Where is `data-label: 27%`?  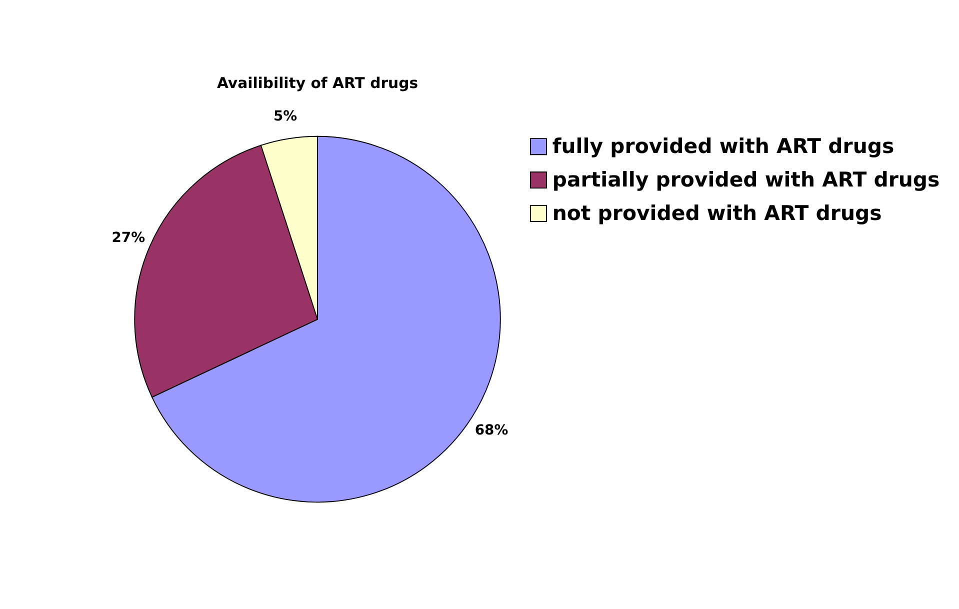
data-label: 27% is located at coordinates (129, 238).